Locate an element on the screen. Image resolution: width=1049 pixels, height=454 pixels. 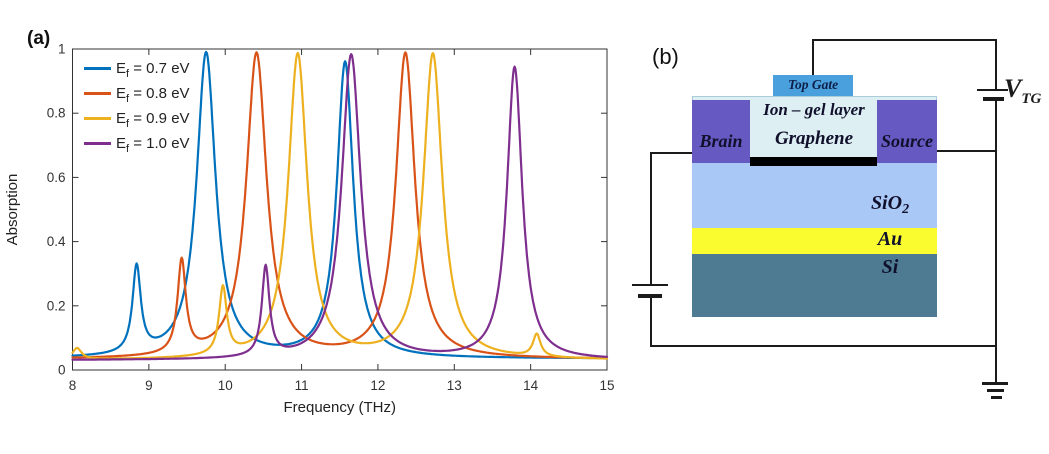
au-layer is located at coordinates (814, 241).